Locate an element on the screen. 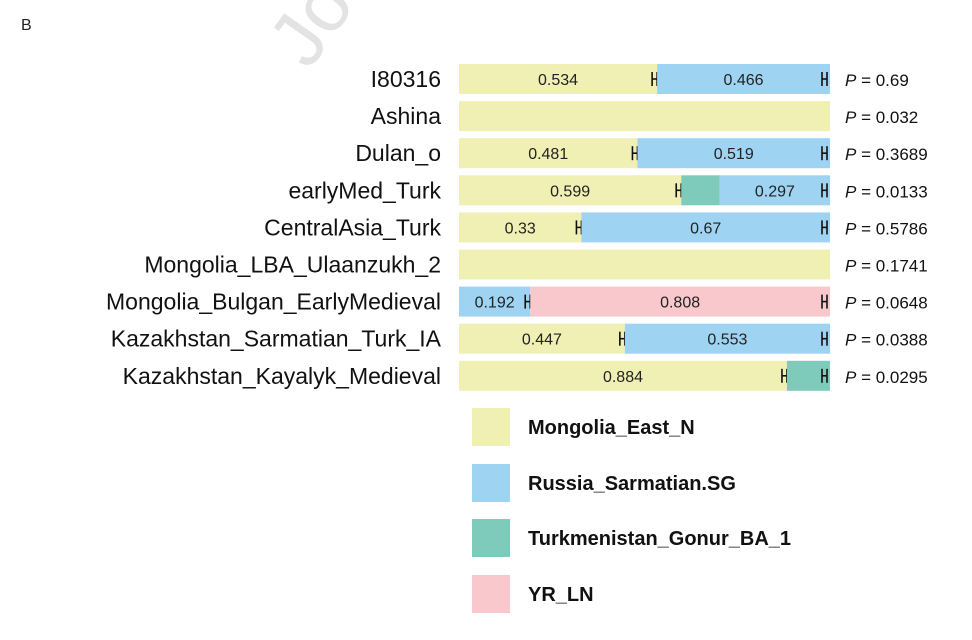 This screenshot has height=640, width=972. p-number: = 0.0133 is located at coordinates (891, 191).